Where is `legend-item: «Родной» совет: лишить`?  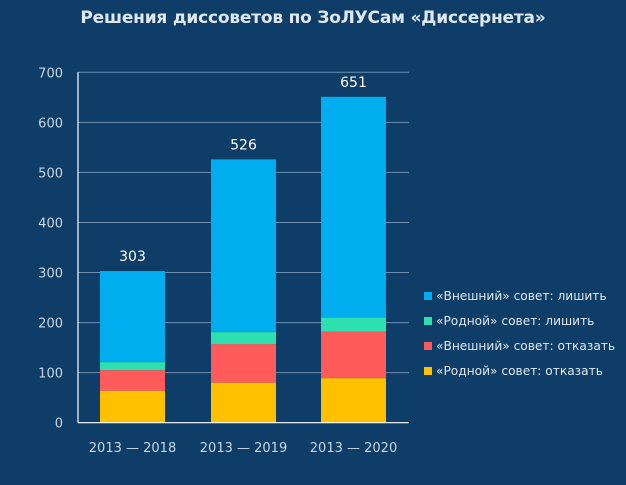
legend-item: «Родной» совет: лишить is located at coordinates (519, 320).